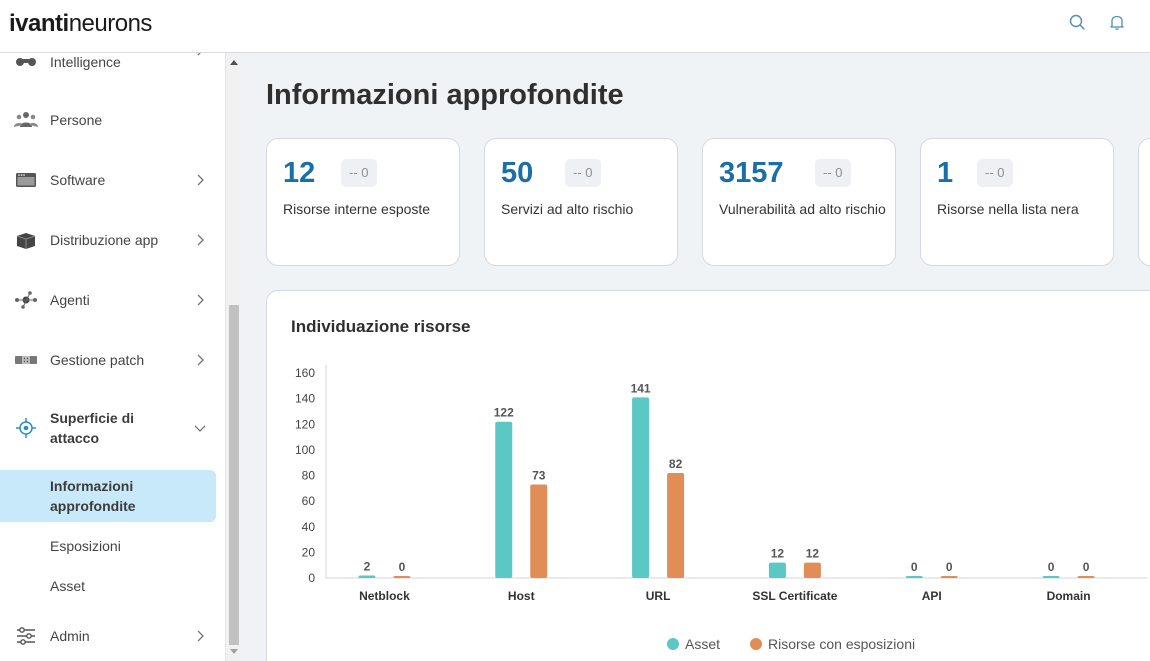 The image size is (1150, 661). Describe the element at coordinates (112, 300) in the screenshot. I see `sidebar-item-agenti: Agenti` at that location.